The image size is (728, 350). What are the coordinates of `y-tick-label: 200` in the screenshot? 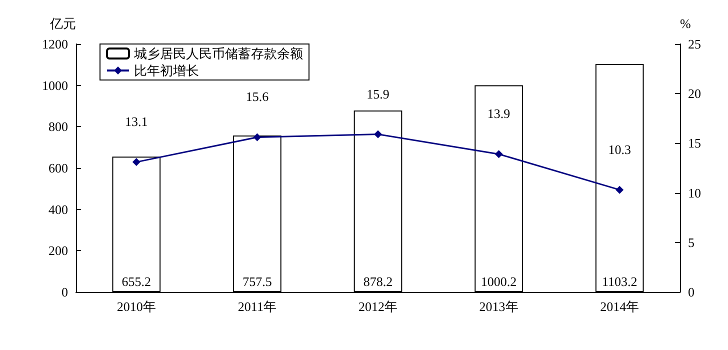 It's located at (58, 250).